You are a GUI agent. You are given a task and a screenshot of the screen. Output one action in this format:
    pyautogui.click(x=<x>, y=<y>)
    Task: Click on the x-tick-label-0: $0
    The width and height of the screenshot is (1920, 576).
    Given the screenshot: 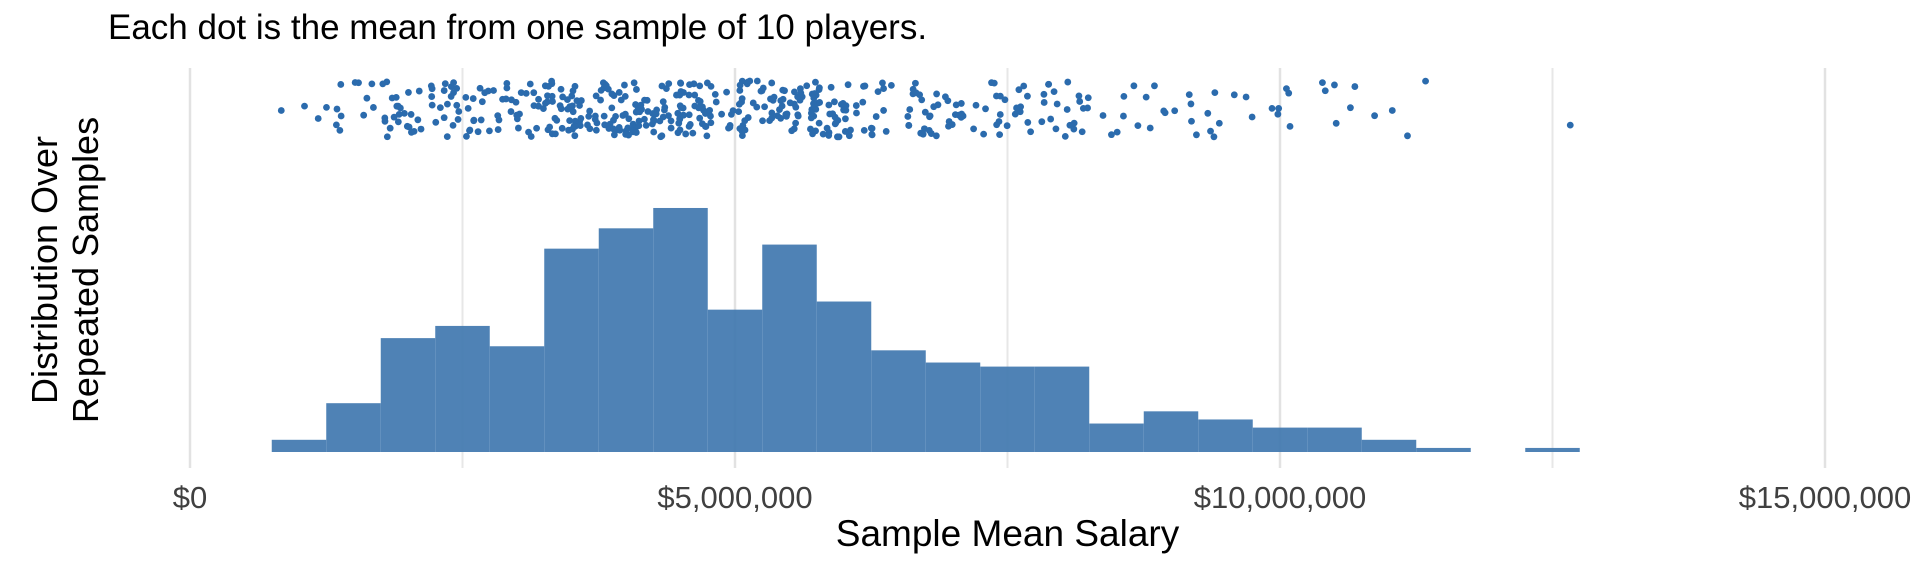 What is the action you would take?
    pyautogui.click(x=190, y=497)
    